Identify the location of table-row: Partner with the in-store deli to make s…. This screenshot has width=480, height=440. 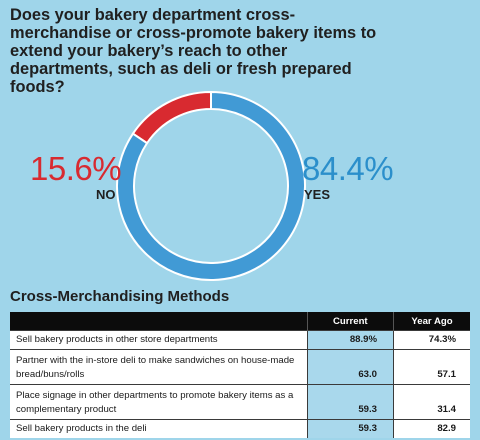
(240, 367).